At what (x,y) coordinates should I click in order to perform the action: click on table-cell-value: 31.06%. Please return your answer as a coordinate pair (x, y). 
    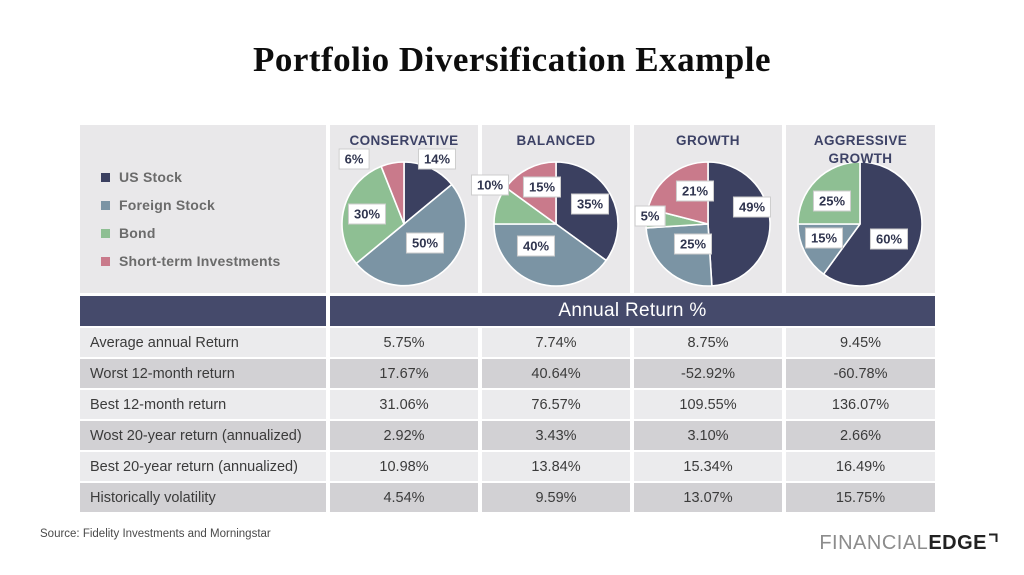
    Looking at the image, I should click on (404, 404).